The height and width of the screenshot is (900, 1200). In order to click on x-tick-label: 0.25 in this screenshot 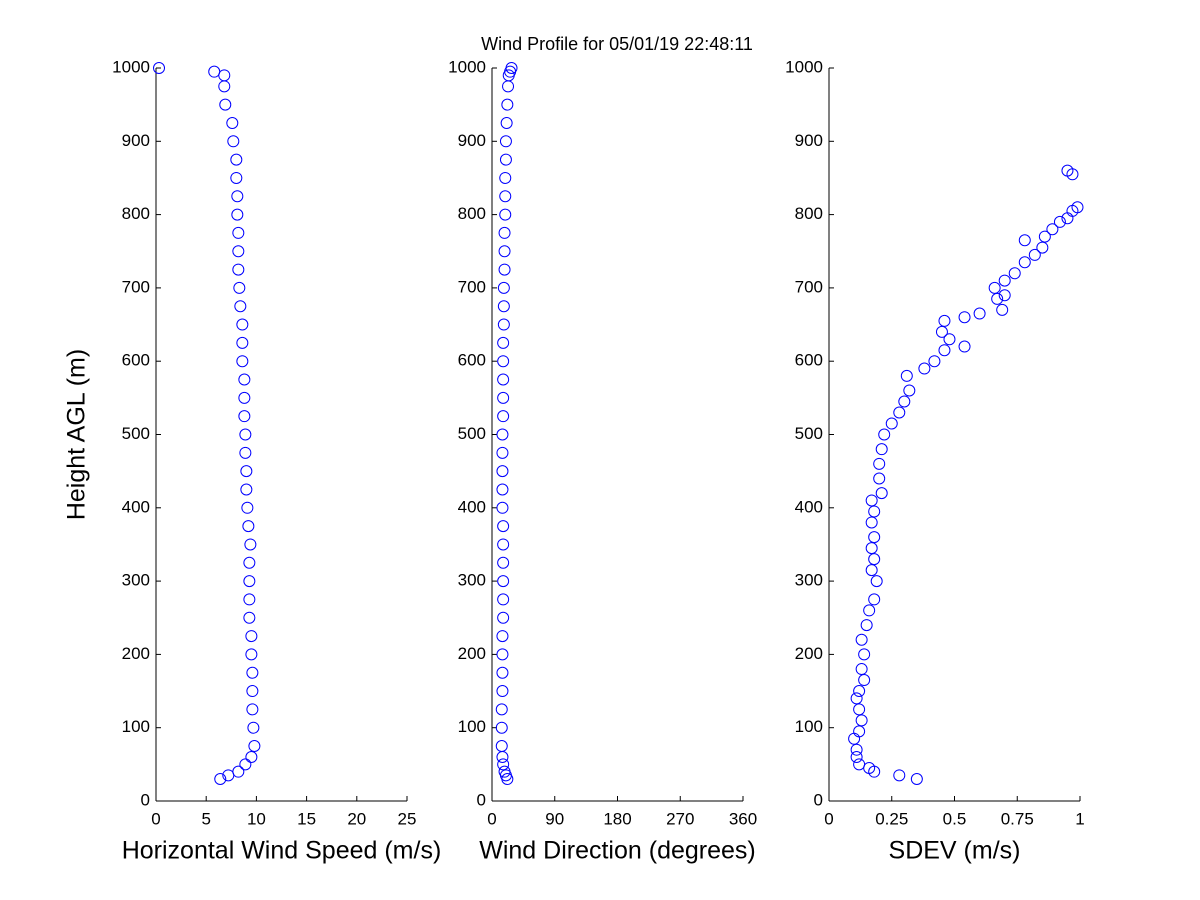, I will do `click(891, 818)`.